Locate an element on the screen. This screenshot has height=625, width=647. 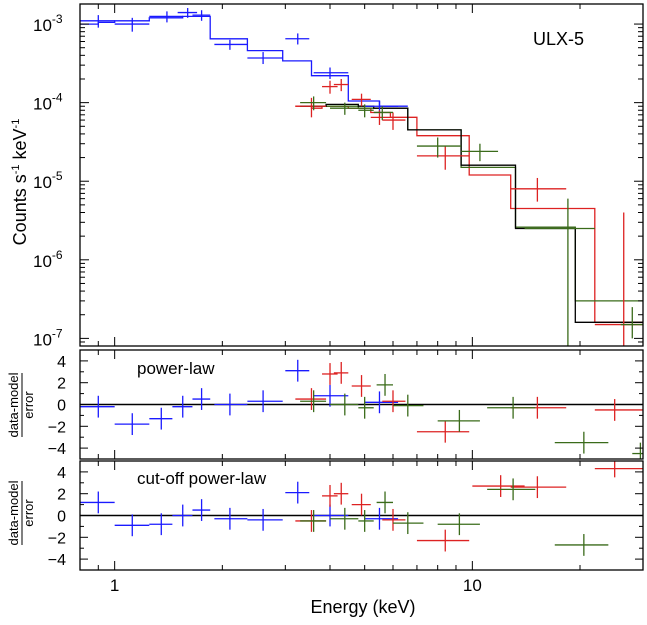
ylabel-base: Counts s is located at coordinates (20, 209).